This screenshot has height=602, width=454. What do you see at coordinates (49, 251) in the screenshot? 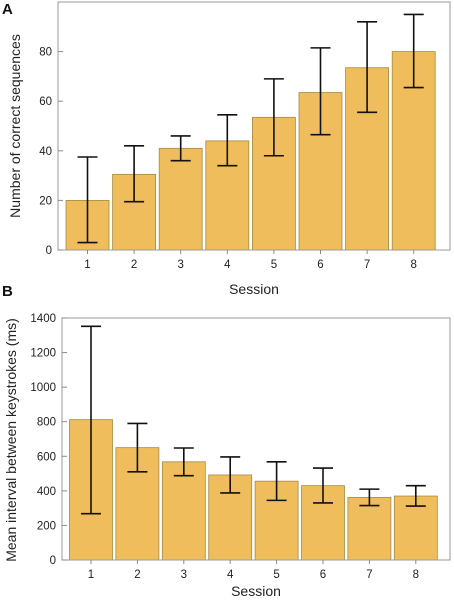
I see `panel-a-y-tick-label: 0` at bounding box center [49, 251].